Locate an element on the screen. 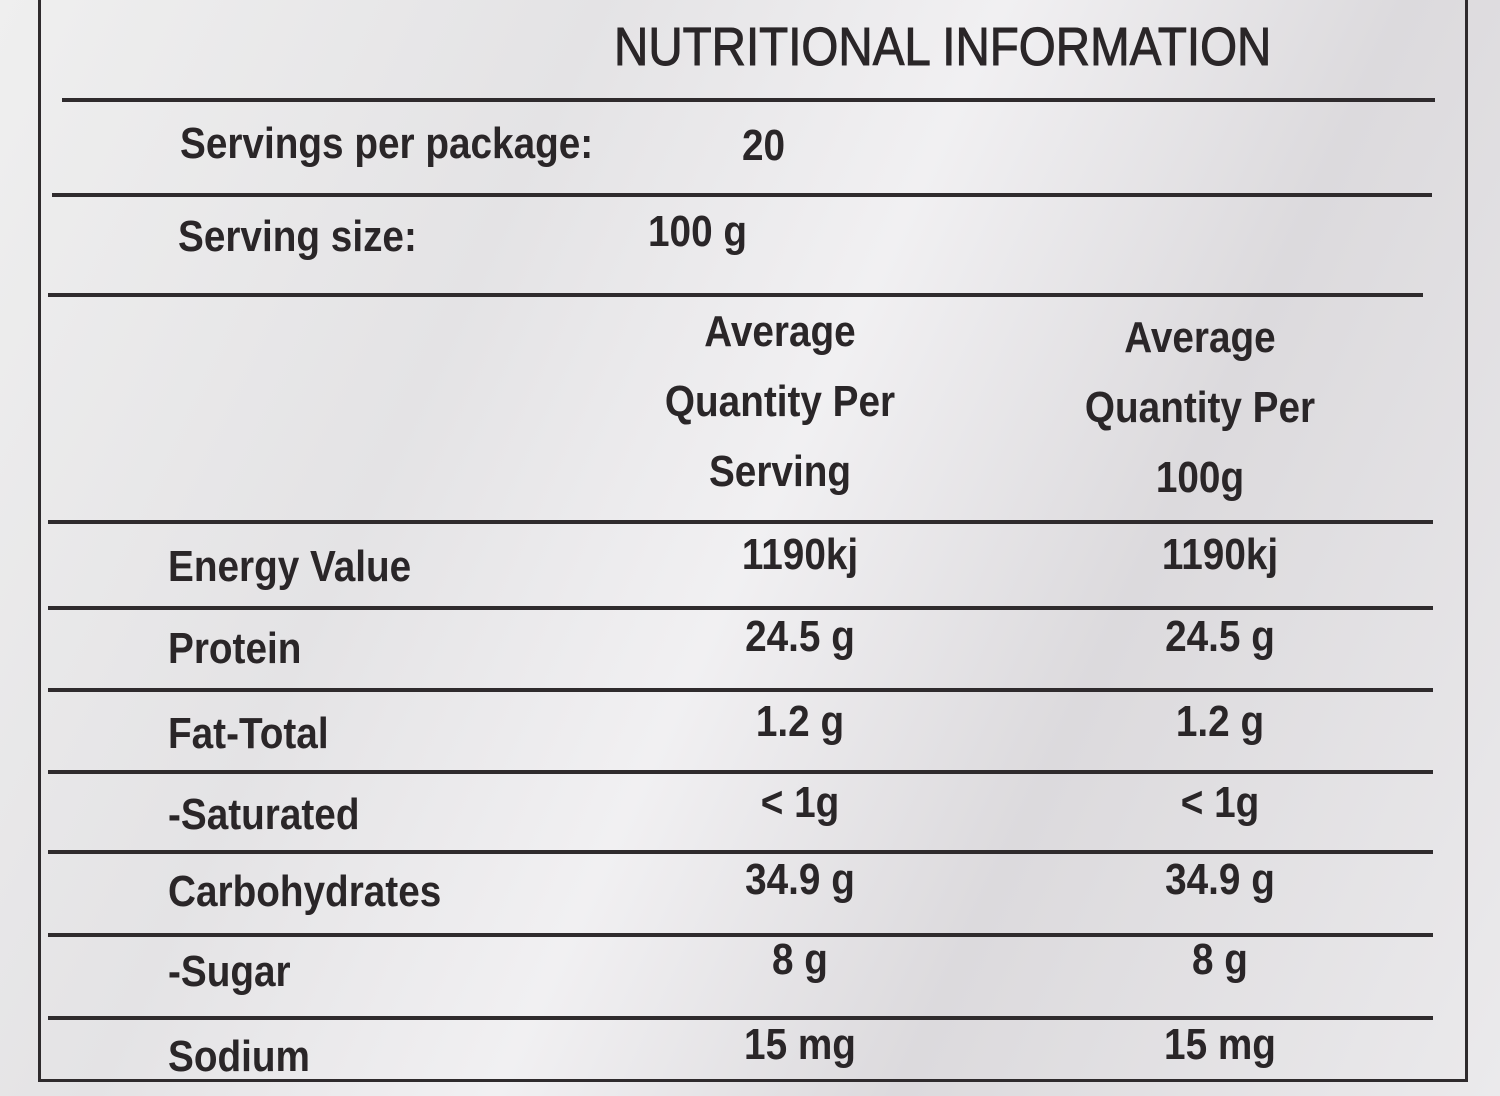 Image resolution: width=1500 pixels, height=1096 pixels. value-per-serving: 15 mg is located at coordinates (800, 1044).